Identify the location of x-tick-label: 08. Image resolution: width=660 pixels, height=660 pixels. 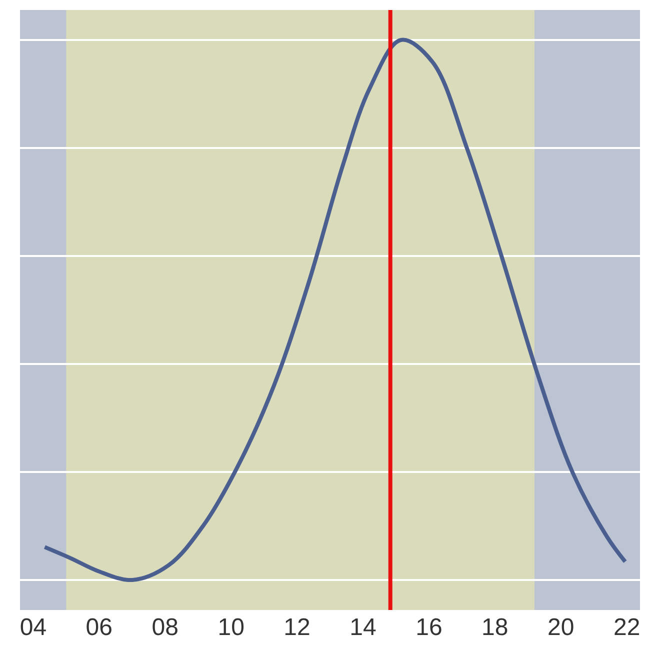
(165, 627).